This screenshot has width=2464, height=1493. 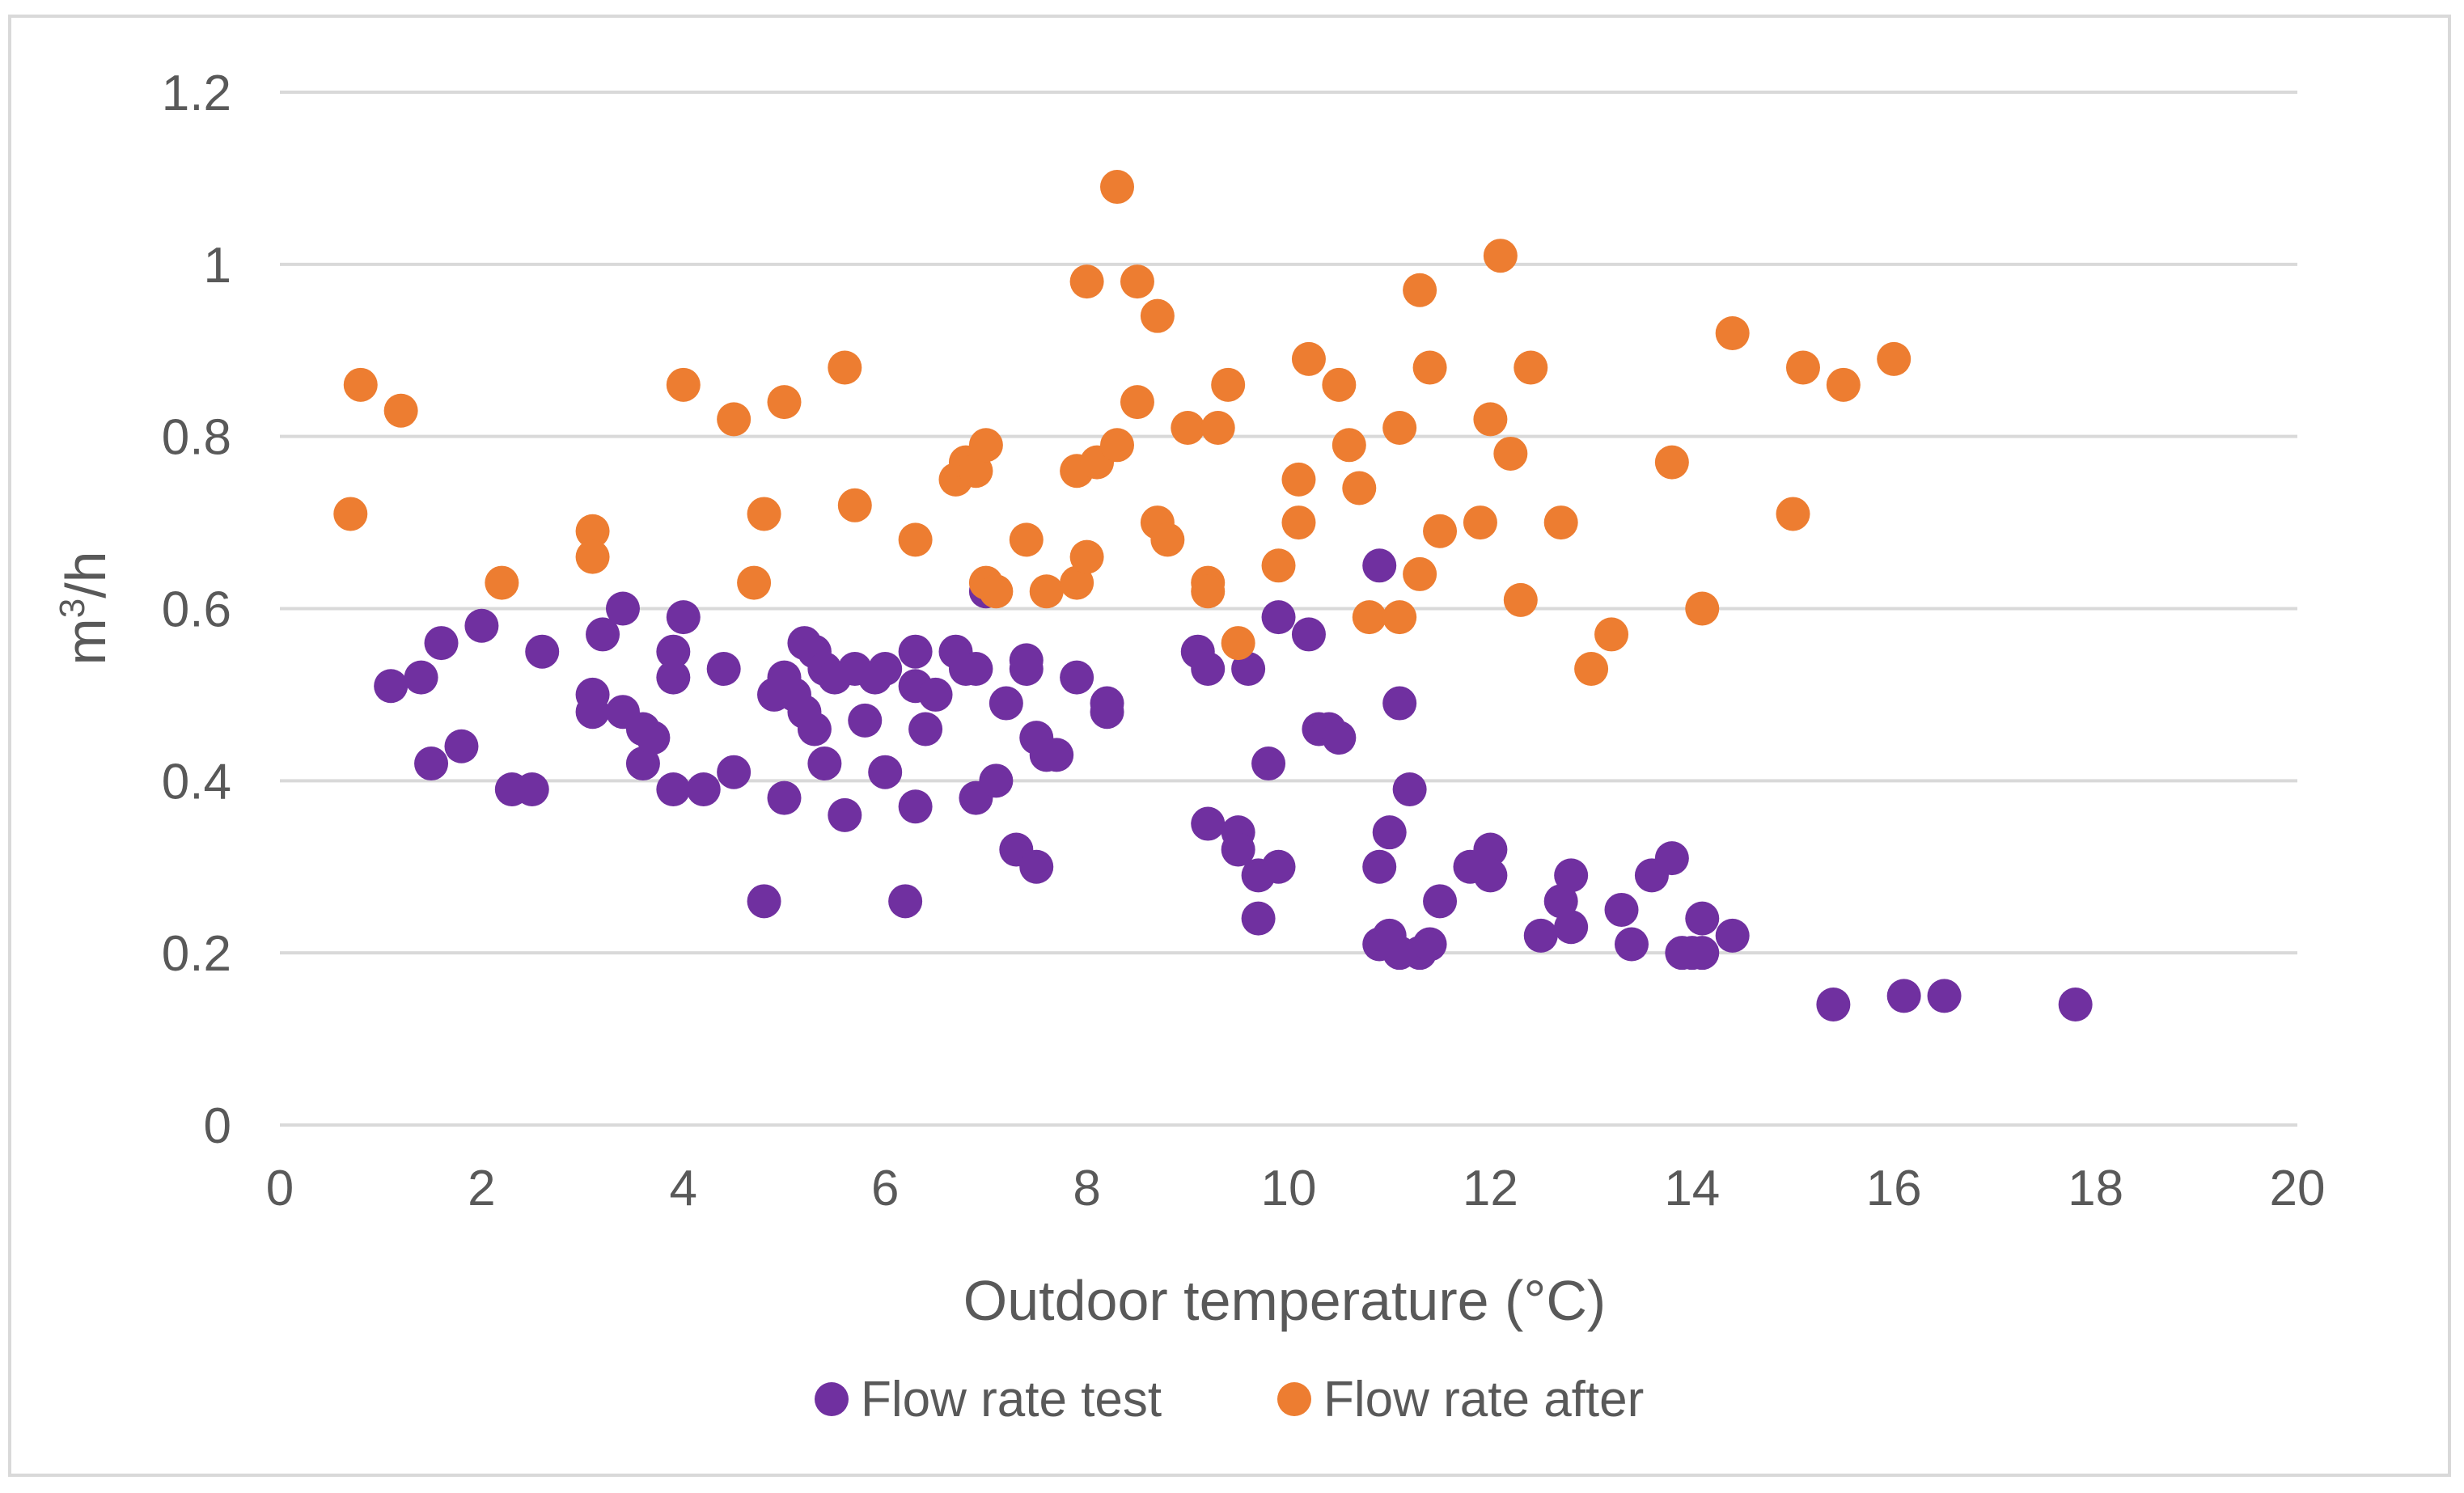 What do you see at coordinates (1284, 1301) in the screenshot?
I see `x-axis-title: Outdoor temperature (°C)` at bounding box center [1284, 1301].